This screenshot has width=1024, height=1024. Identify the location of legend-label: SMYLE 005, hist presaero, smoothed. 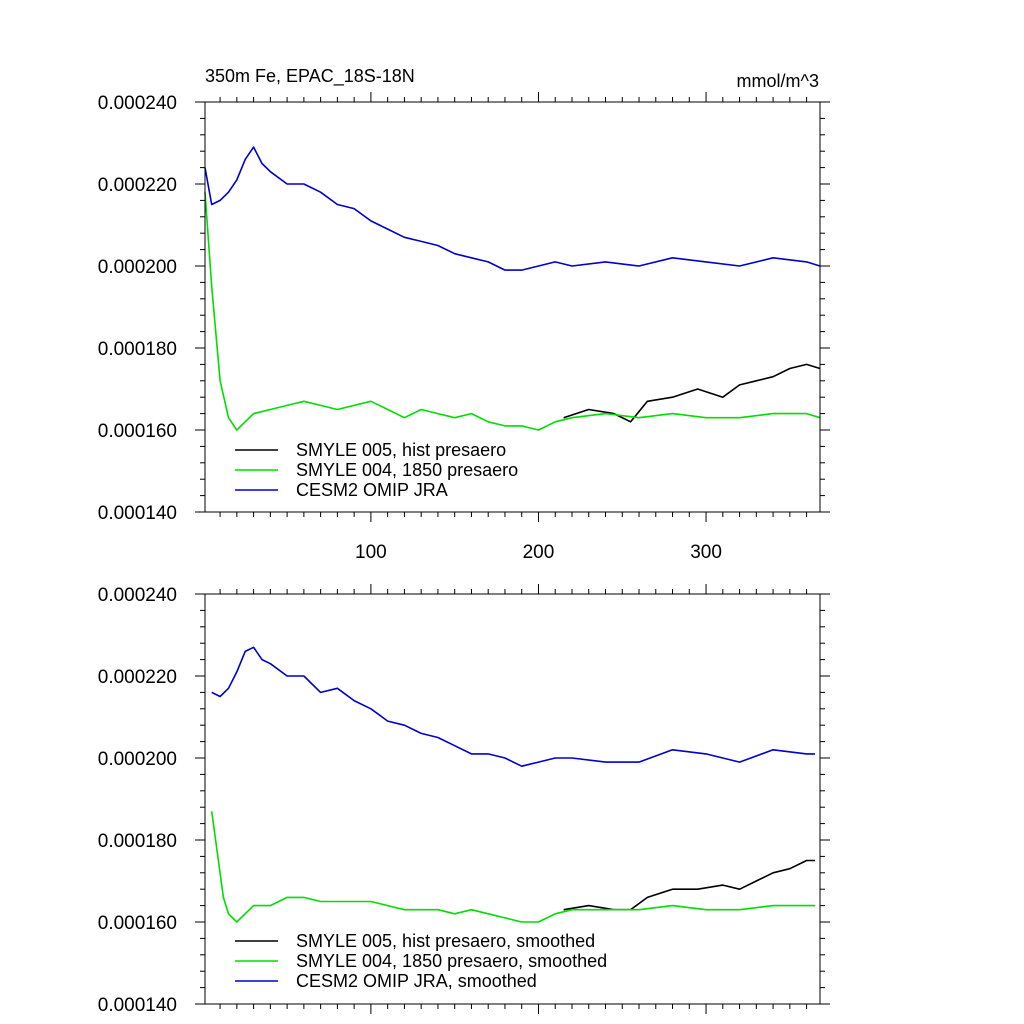
(445, 941).